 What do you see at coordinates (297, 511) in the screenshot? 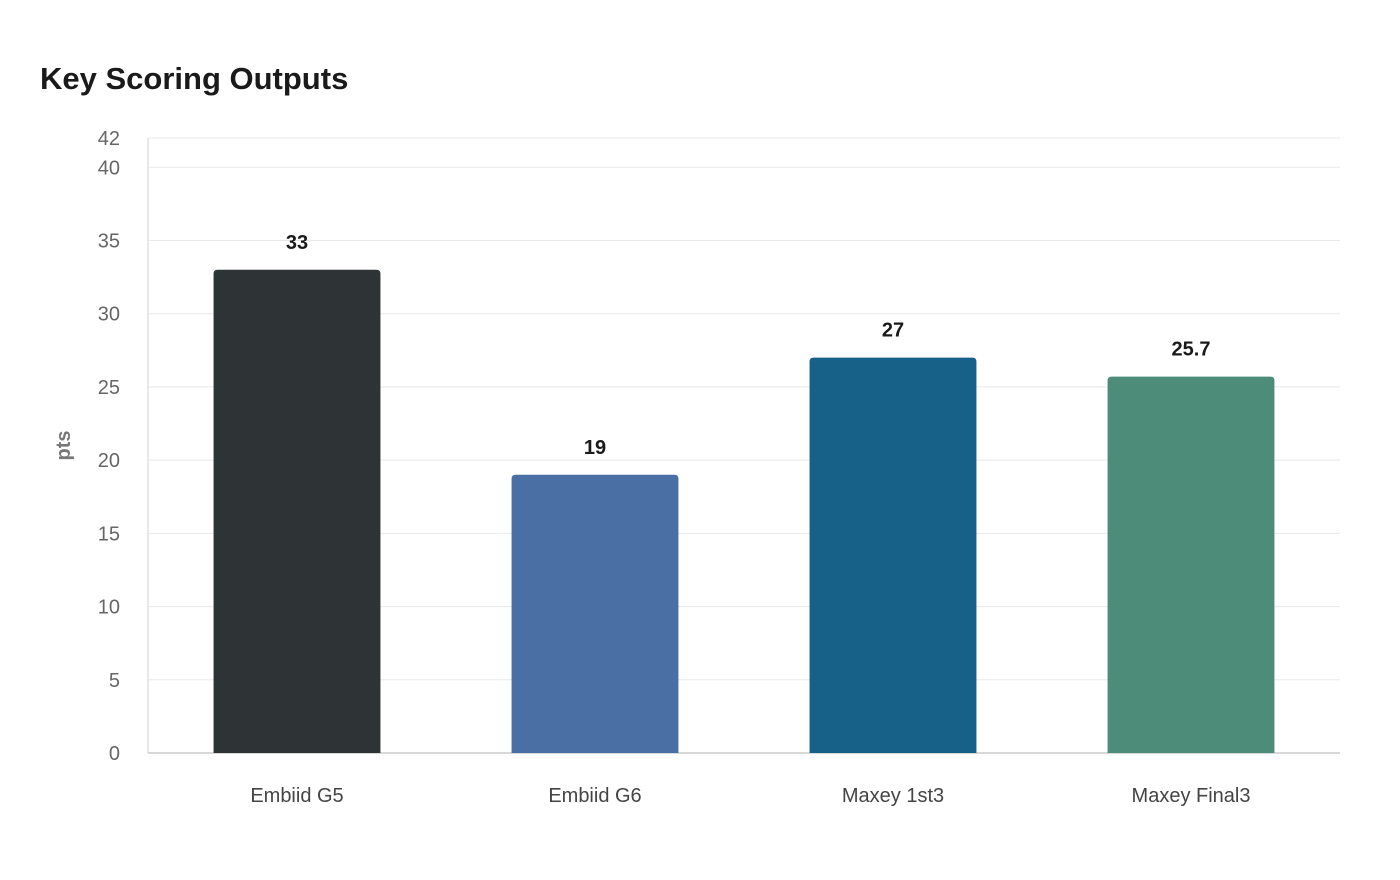
I see `bar-embiid-g5` at bounding box center [297, 511].